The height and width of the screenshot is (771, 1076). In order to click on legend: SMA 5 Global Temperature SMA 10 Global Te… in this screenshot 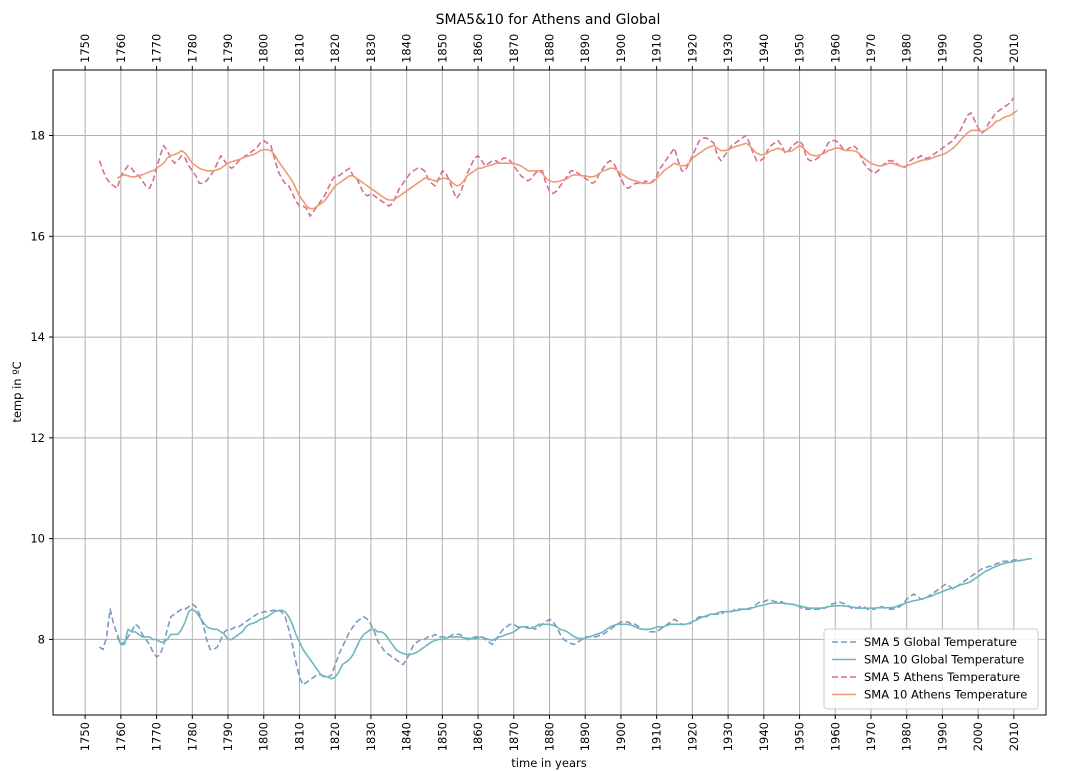, I will do `click(931, 669)`.